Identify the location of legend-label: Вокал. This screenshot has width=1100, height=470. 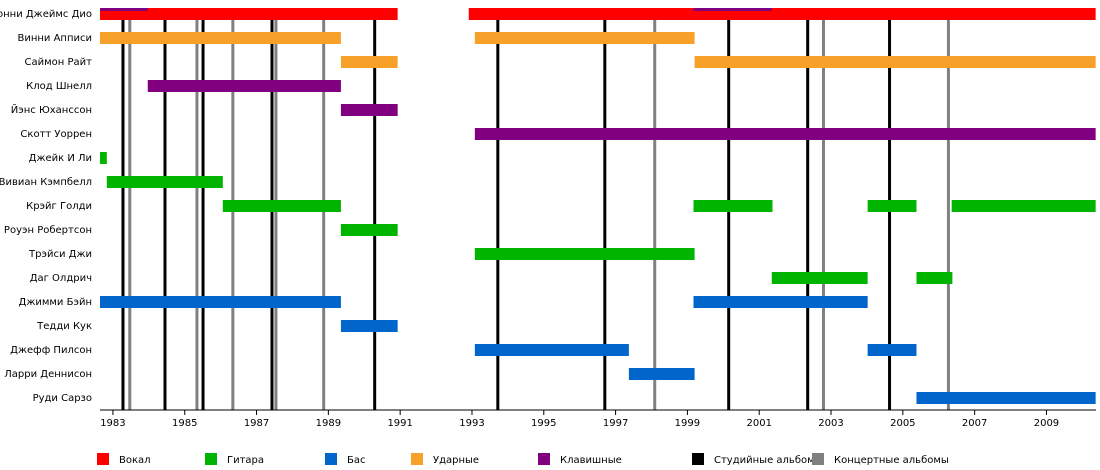
(135, 460).